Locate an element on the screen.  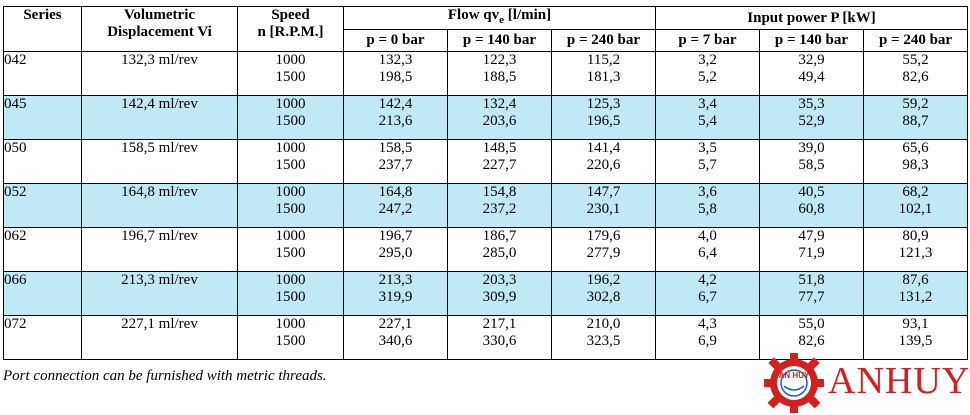
power-cell: 87,6 131,2 is located at coordinates (915, 293).